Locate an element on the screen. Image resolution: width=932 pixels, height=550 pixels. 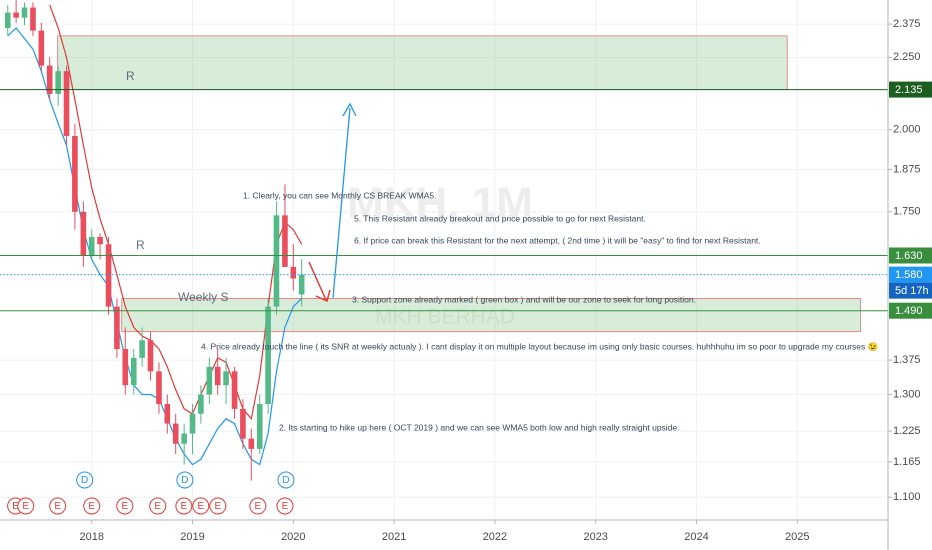
x-tick-label: 2019 is located at coordinates (192, 537).